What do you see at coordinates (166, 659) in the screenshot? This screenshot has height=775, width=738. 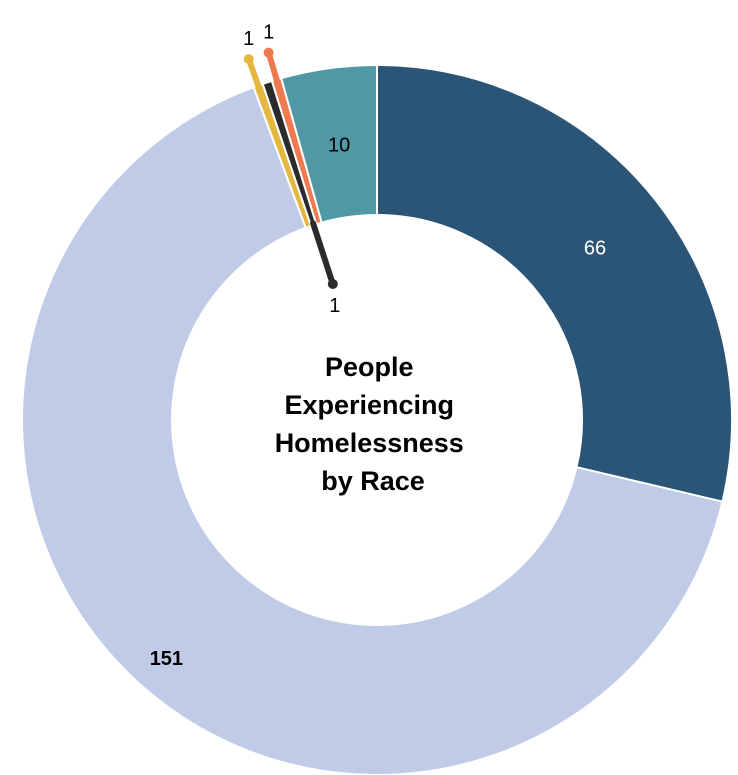 I see `data-label-2: 151` at bounding box center [166, 659].